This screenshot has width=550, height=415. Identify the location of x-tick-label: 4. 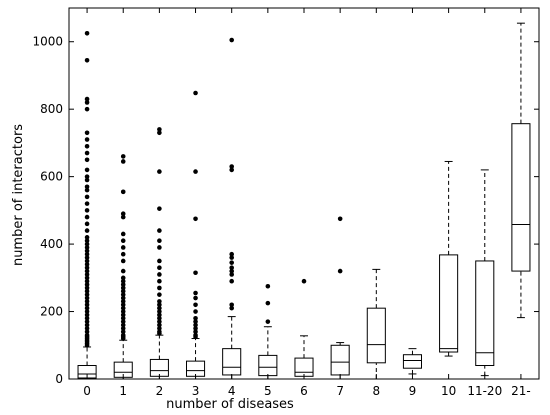
(232, 391).